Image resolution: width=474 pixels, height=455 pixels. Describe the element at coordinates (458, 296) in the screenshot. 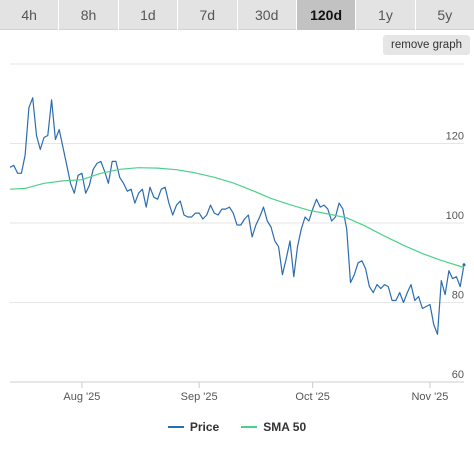

I see `y-tick-label: 80` at that location.